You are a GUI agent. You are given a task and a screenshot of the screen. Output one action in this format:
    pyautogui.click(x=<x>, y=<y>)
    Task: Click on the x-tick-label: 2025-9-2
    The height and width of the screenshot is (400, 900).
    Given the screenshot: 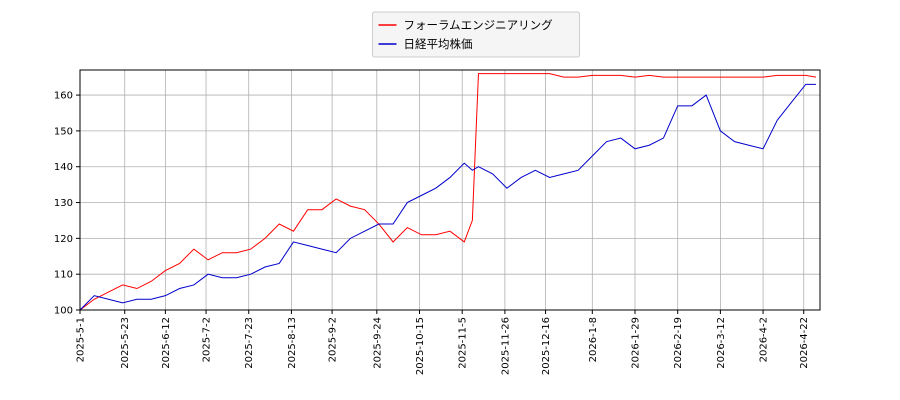 What is the action you would take?
    pyautogui.click(x=333, y=339)
    